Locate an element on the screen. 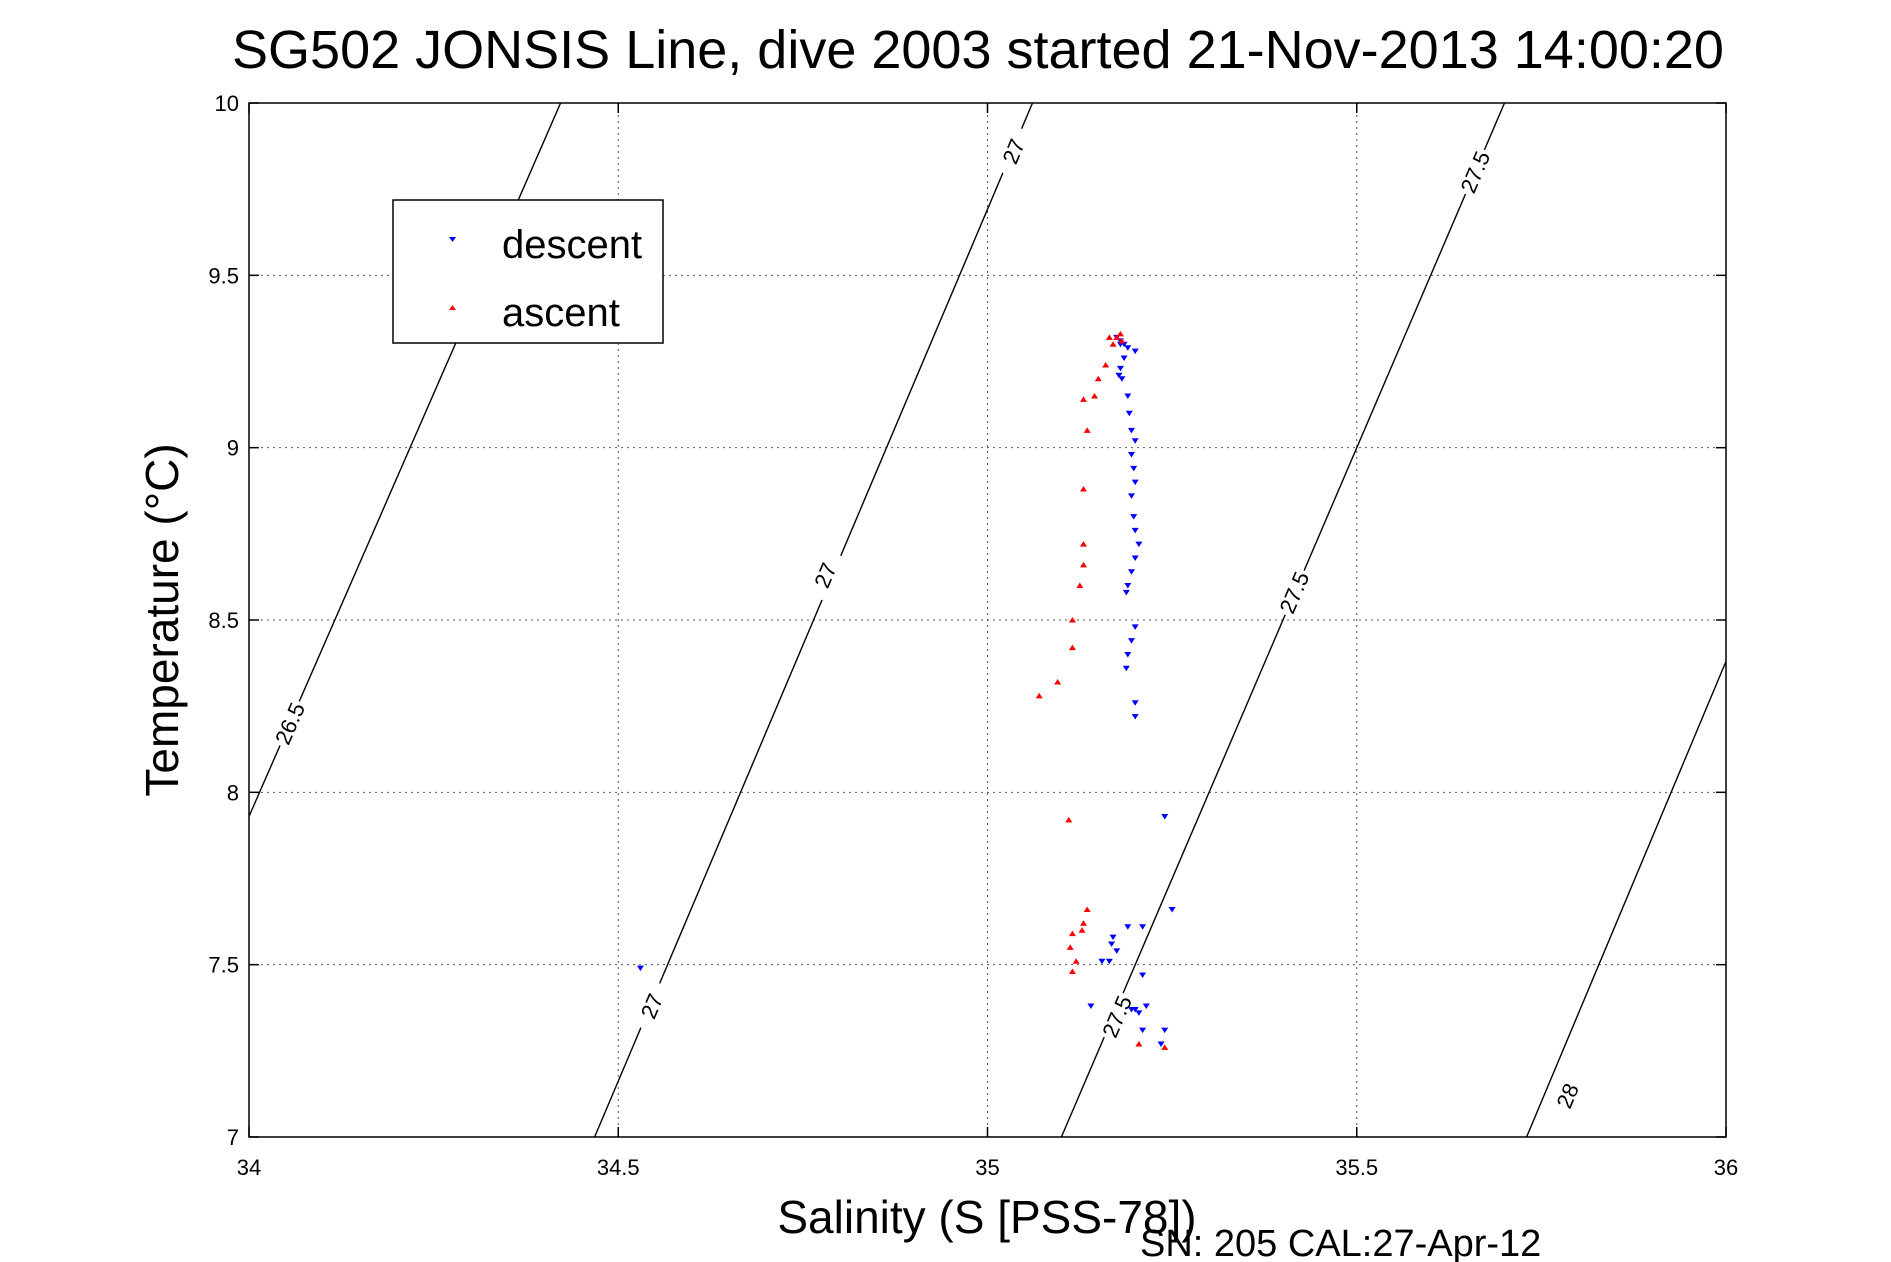  legend-descent-label: descent is located at coordinates (572, 245).